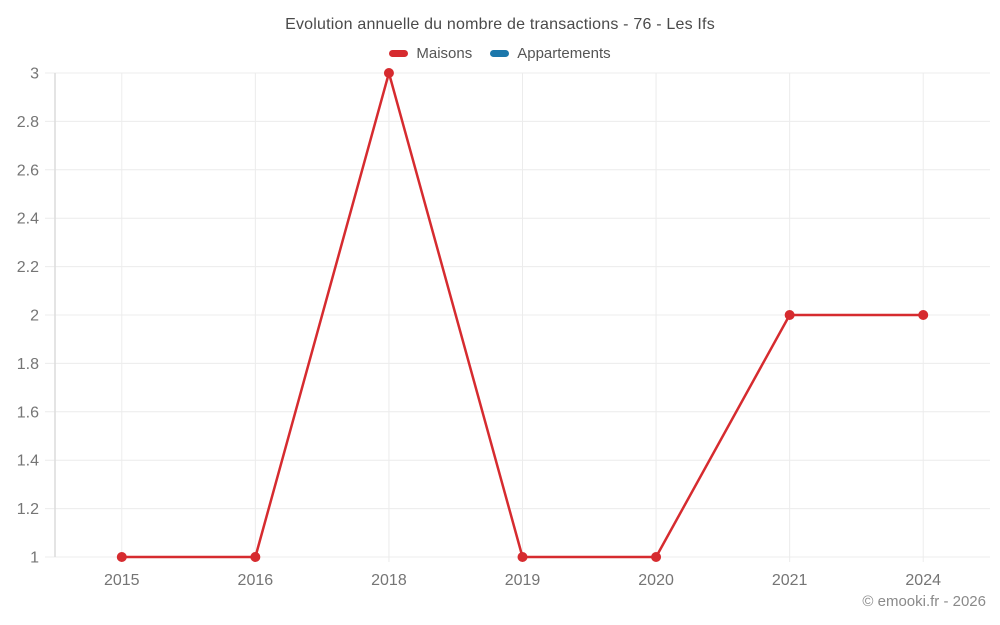 This screenshot has width=1000, height=625. Describe the element at coordinates (28, 219) in the screenshot. I see `y-axis-tick-label: 2.4` at that location.